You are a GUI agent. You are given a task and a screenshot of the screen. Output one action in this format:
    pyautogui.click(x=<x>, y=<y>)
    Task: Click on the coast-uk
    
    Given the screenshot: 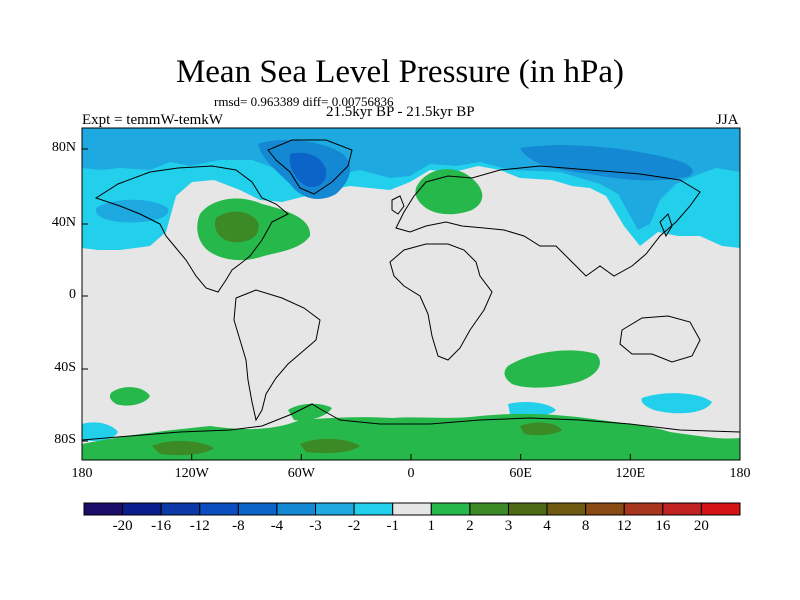 What is the action you would take?
    pyautogui.click(x=398, y=205)
    